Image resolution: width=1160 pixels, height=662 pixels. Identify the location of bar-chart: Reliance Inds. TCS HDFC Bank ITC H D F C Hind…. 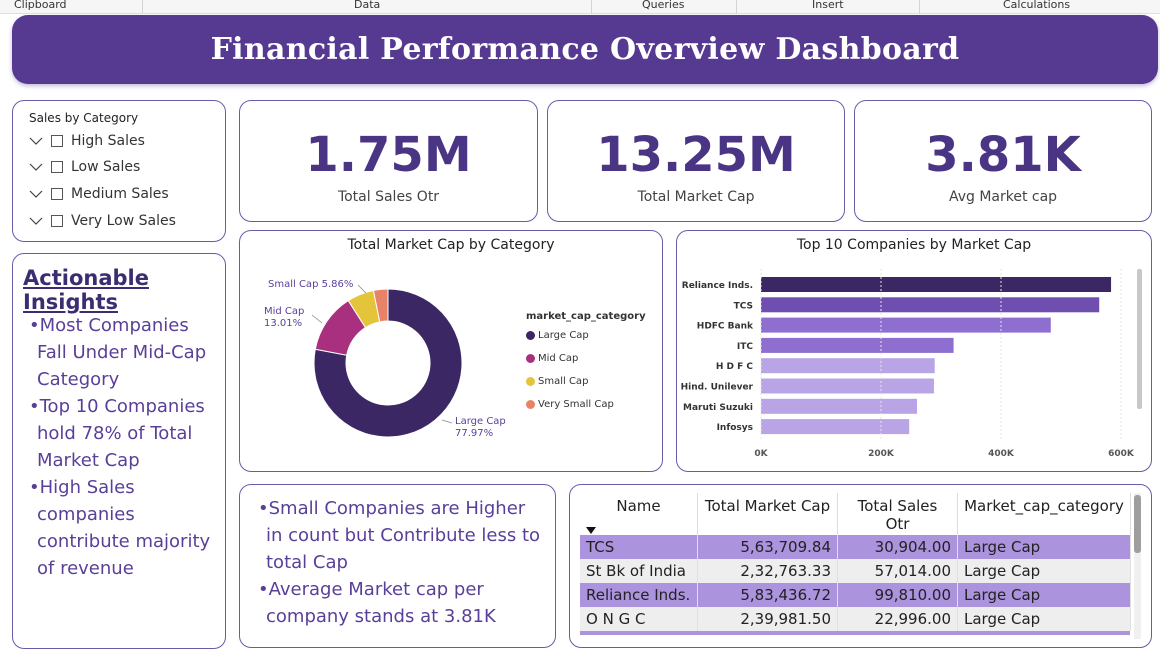
(913, 349).